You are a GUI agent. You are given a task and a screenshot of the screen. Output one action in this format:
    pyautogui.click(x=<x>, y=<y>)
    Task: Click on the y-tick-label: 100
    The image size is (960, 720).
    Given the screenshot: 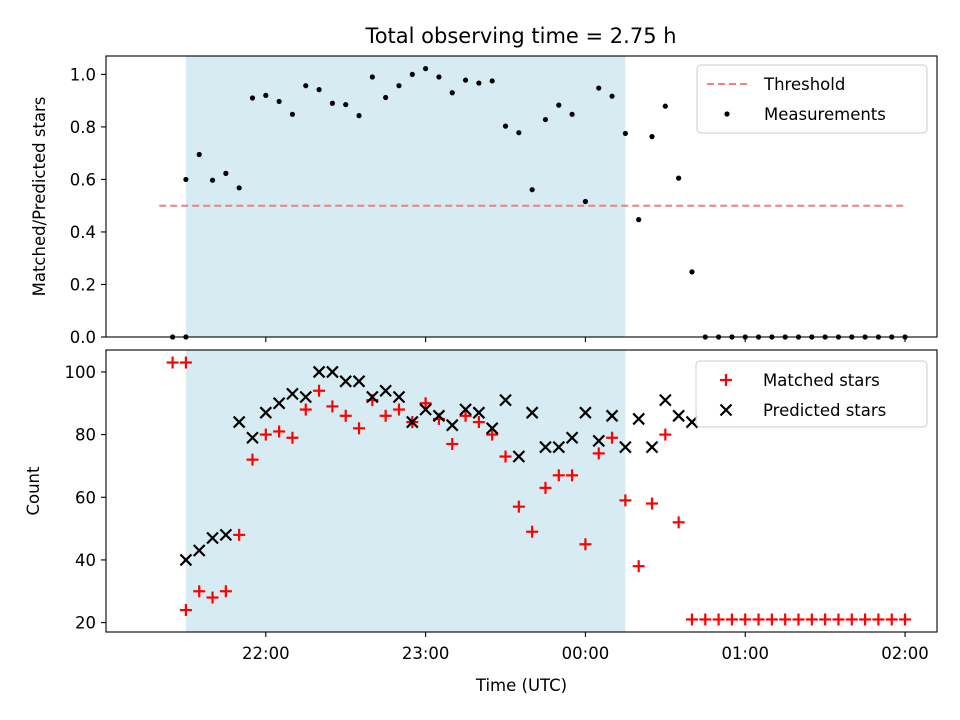 What is the action you would take?
    pyautogui.click(x=81, y=372)
    